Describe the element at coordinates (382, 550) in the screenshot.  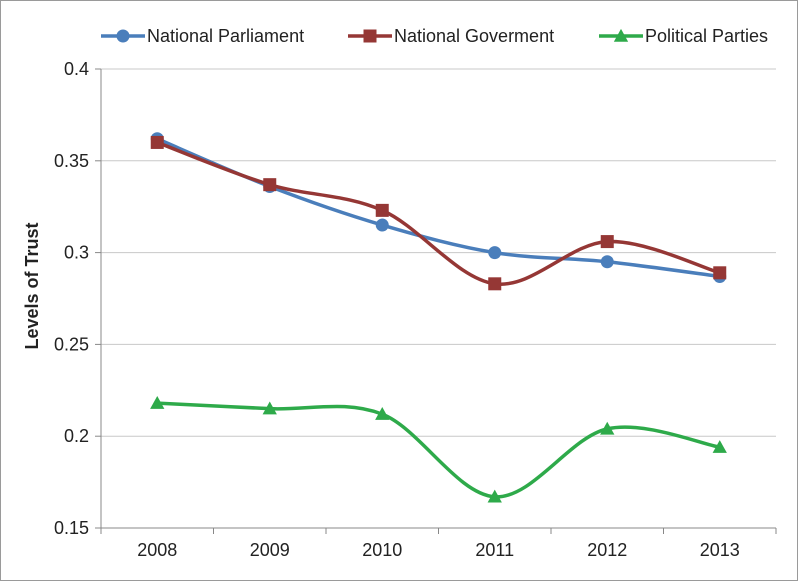
I see `x-tick-label: 2010` at that location.